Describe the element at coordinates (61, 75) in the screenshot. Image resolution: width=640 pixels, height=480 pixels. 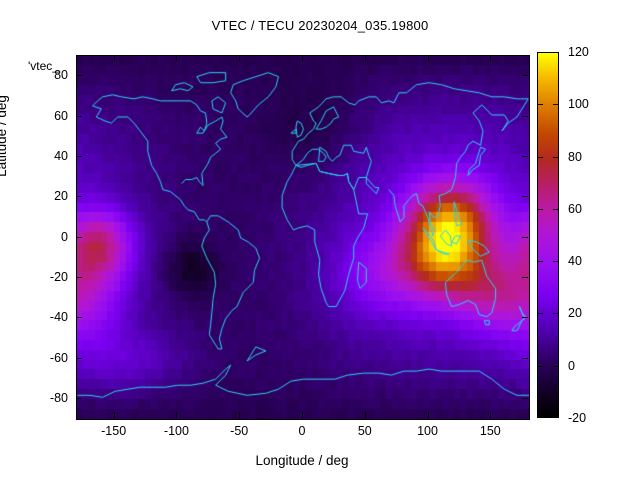
I see `y-axis-tick-label: 80` at that location.